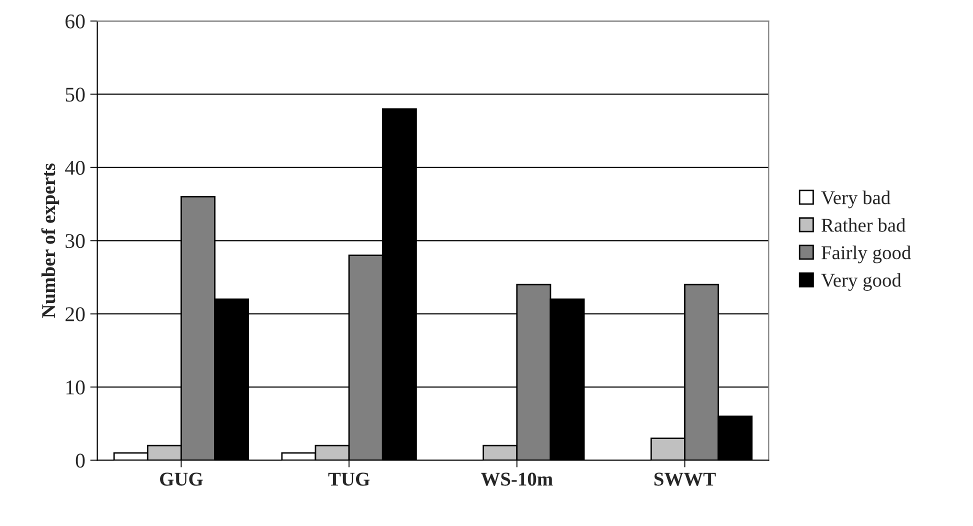  I want to click on y-tick-label: 60, so click(75, 21).